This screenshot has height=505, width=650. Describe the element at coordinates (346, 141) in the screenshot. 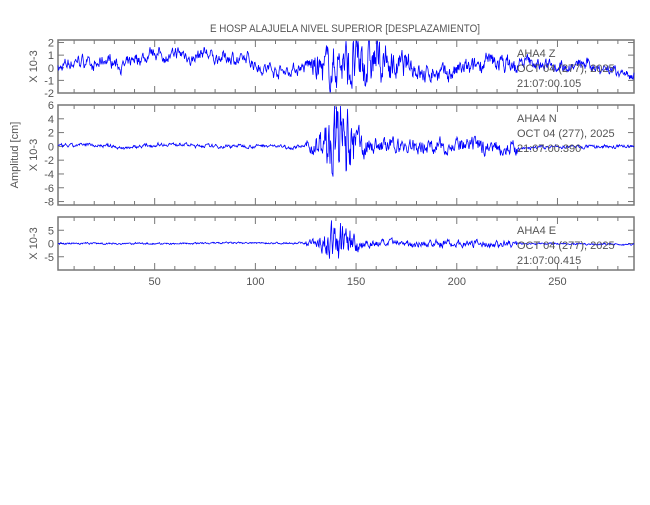

I see `waveform-n` at that location.